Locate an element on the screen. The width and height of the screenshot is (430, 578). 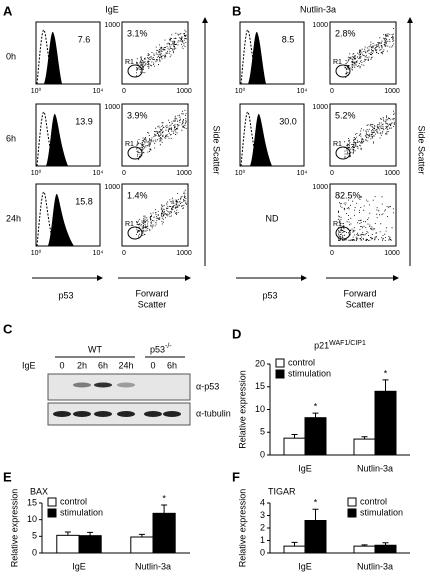
scatter-axis-label: Forward is located at coordinates (359, 293).